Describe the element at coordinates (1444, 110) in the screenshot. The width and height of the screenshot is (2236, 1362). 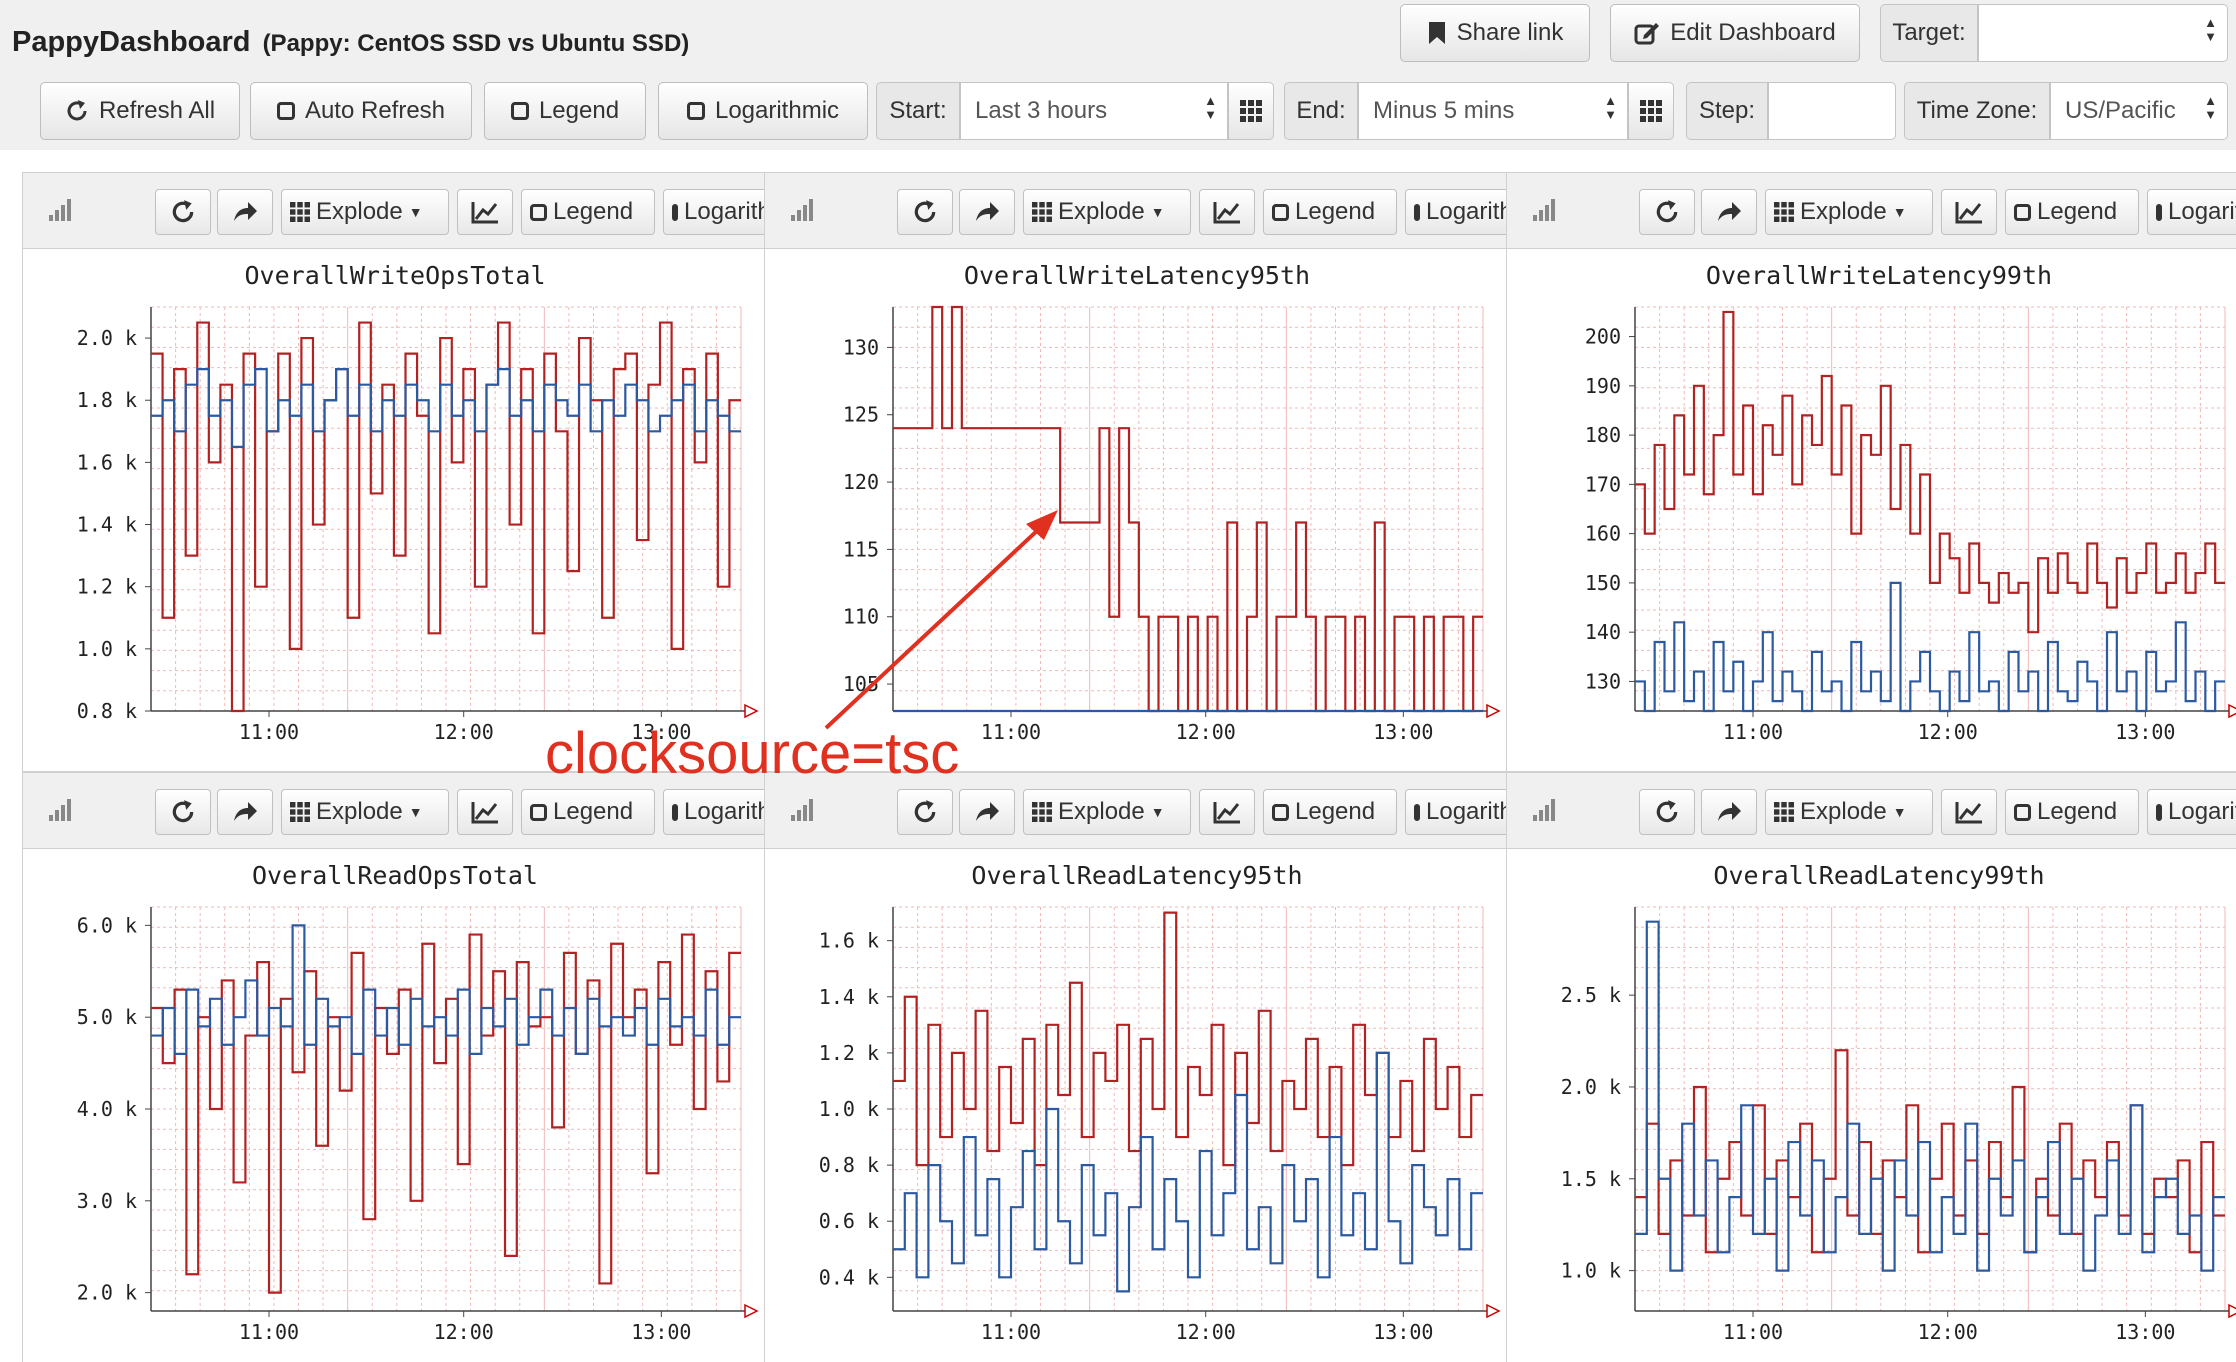
I see `end-value: Minus 5 mins` at that location.